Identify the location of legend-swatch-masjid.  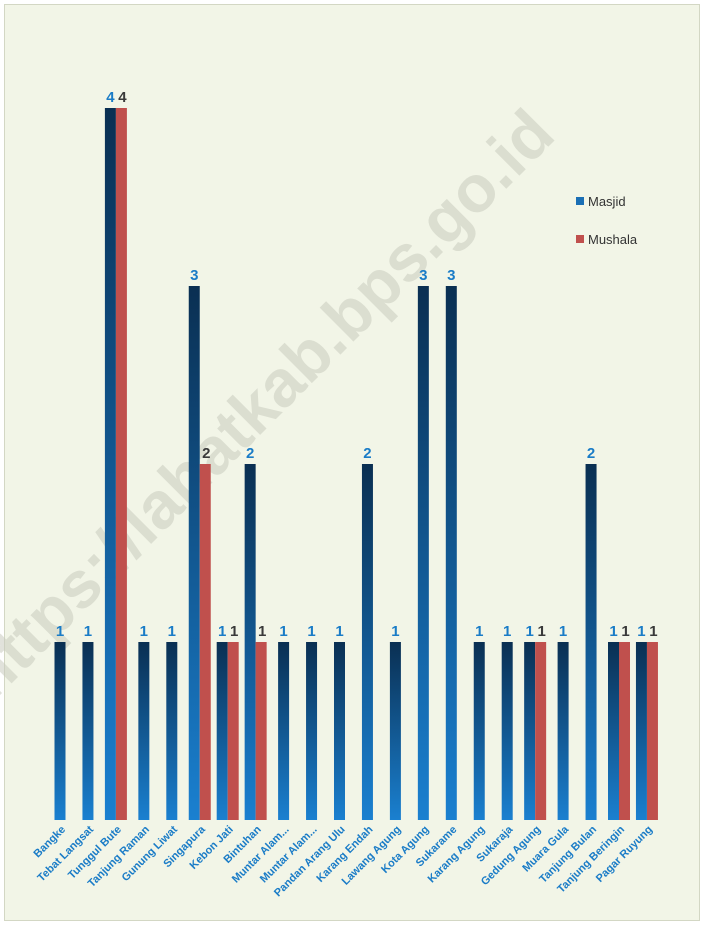
(580, 201).